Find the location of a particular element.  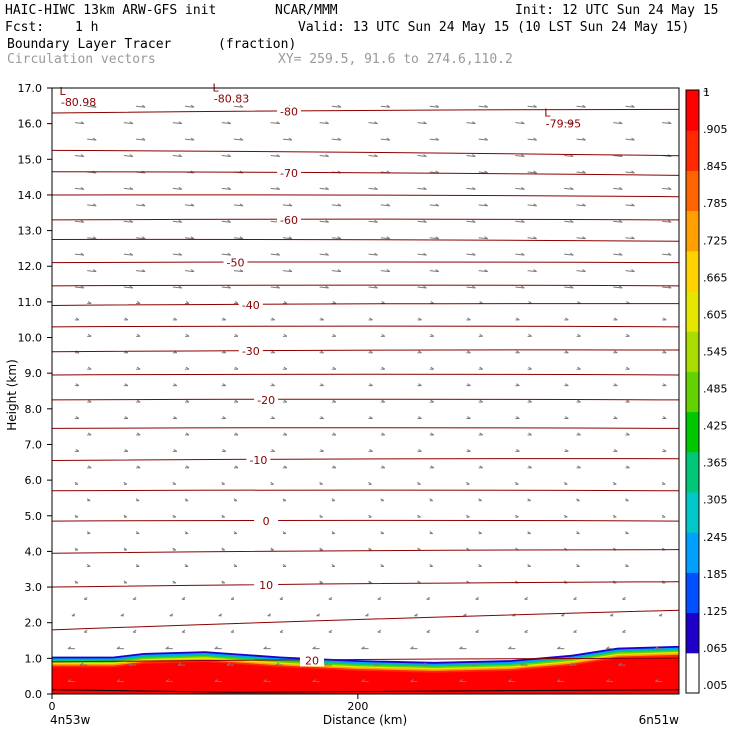

colorbar-segment is located at coordinates (692, 110).